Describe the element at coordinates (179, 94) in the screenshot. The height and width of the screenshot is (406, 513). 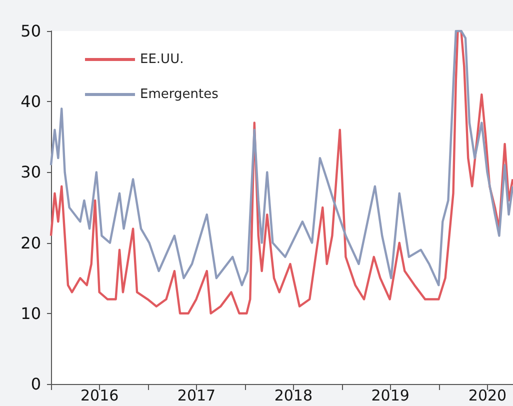
I see `legend-label: Emergentes` at that location.